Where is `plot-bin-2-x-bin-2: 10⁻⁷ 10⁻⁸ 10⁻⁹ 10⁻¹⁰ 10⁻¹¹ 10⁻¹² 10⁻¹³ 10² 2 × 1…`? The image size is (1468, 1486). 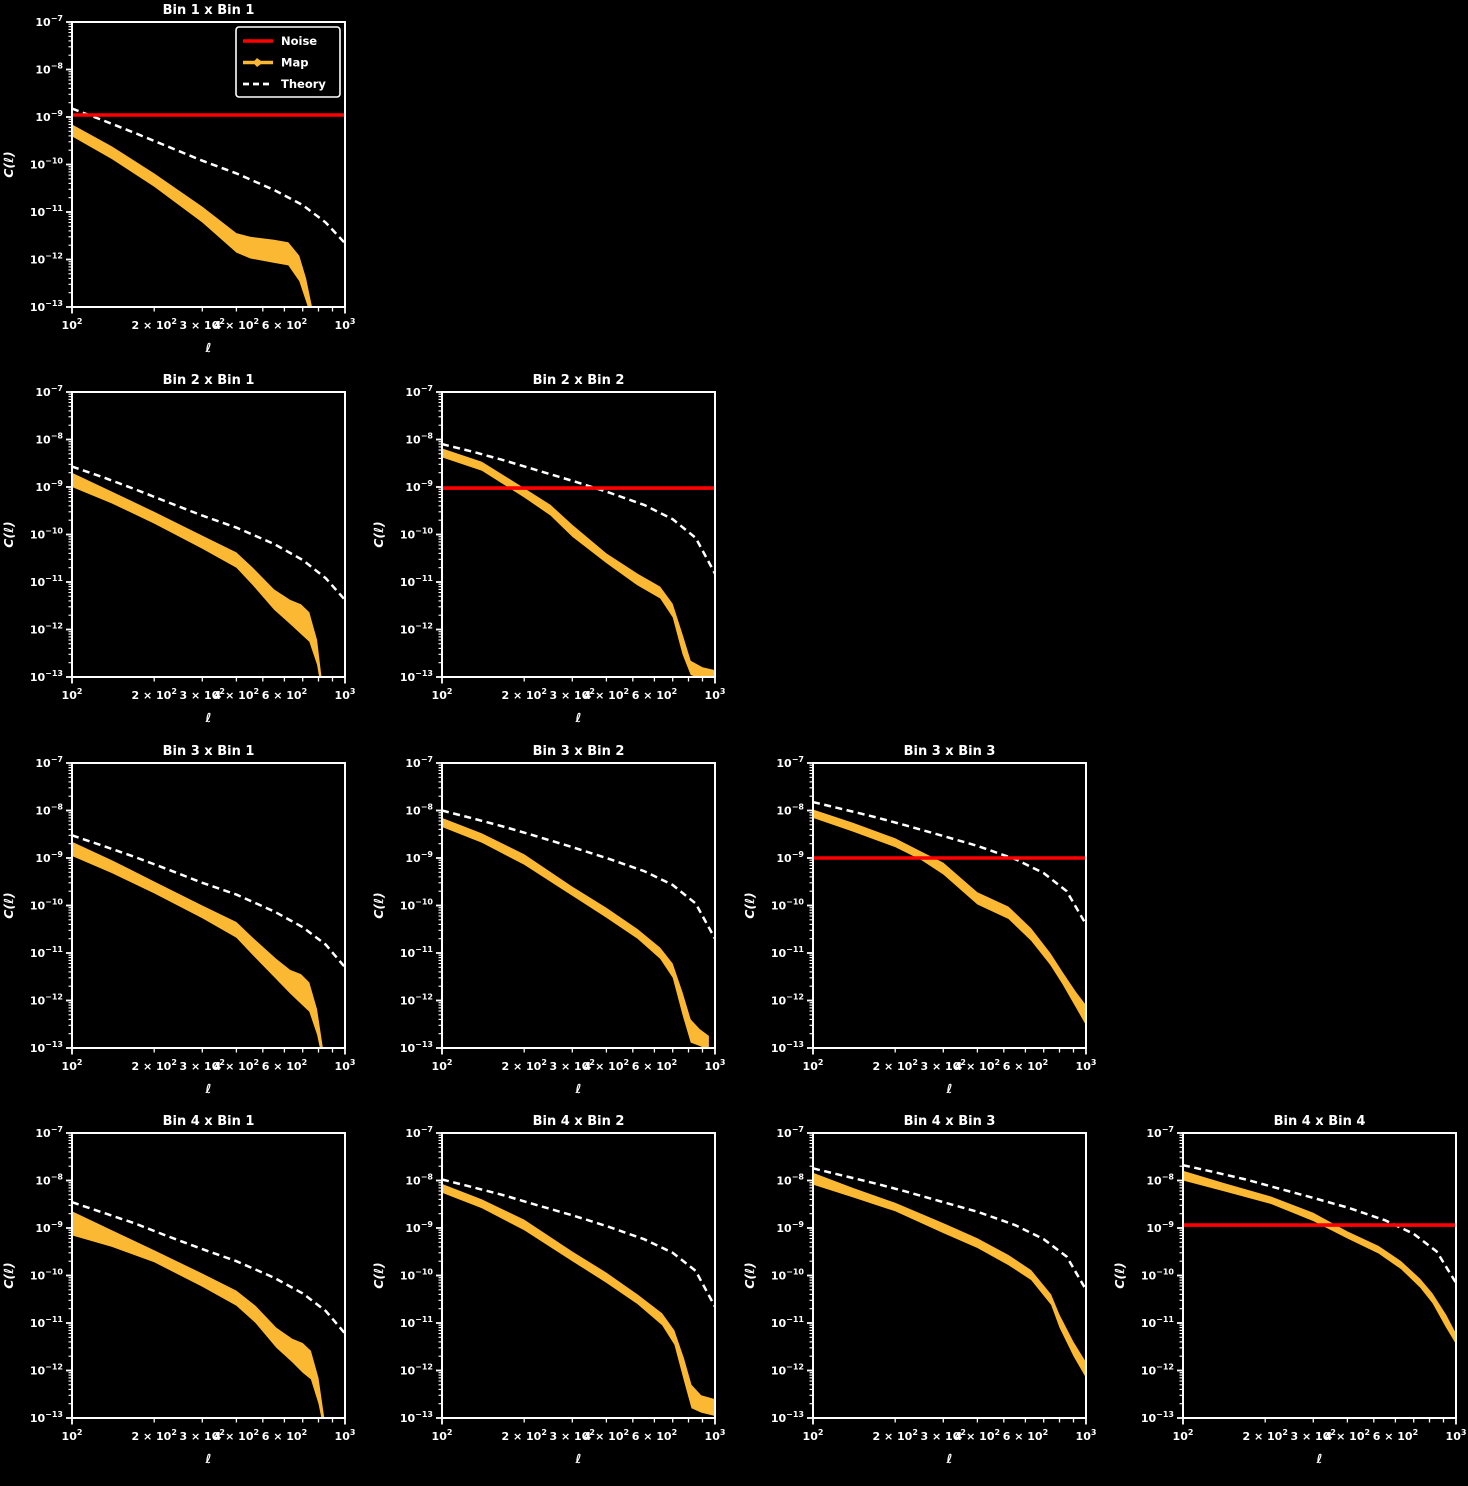
plot-bin-2-x-bin-2: 10⁻⁷ 10⁻⁸ 10⁻⁹ 10⁻¹⁰ 10⁻¹¹ 10⁻¹² 10⁻¹³ 10² 2 × 1… is located at coordinates (548, 549).